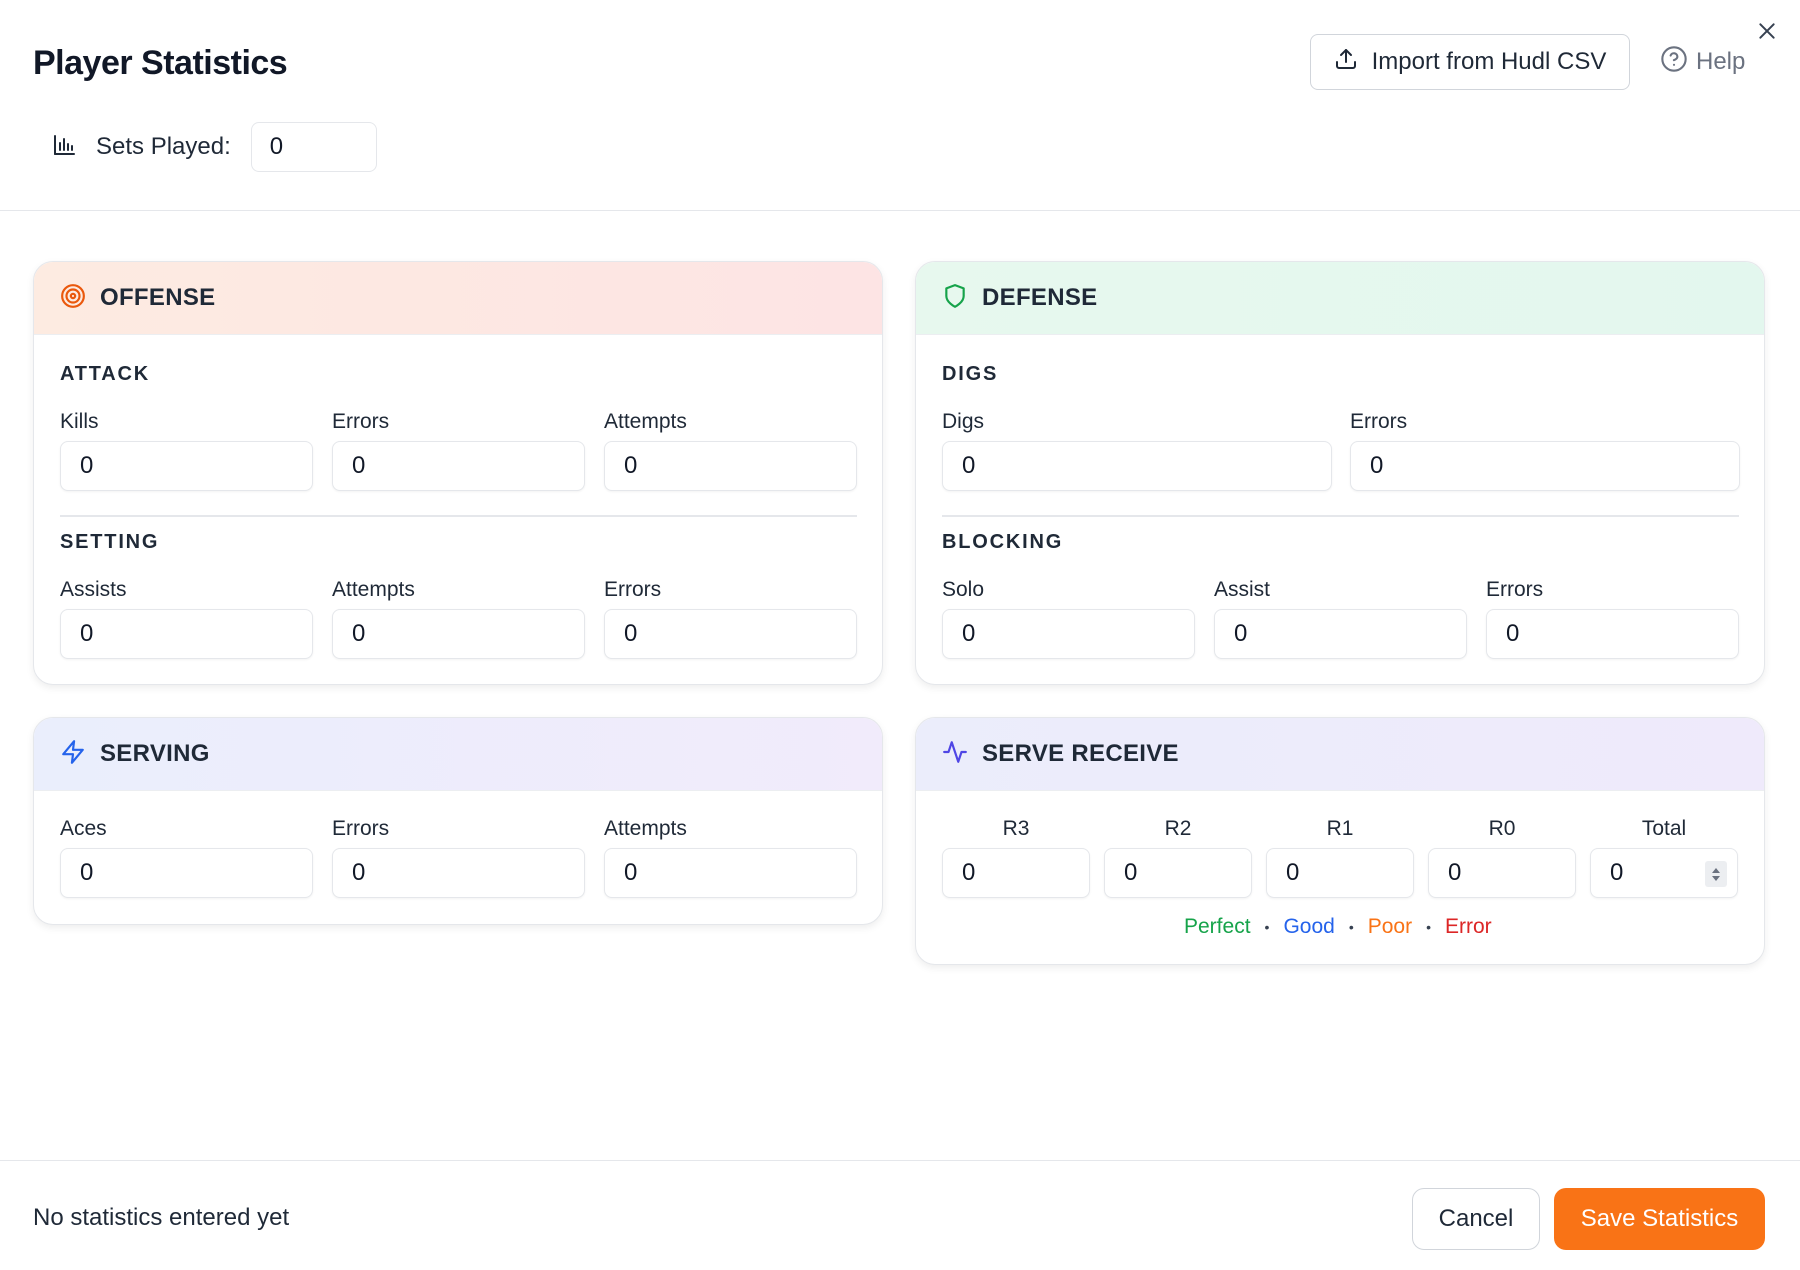  Describe the element at coordinates (1617, 872) in the screenshot. I see `receive-total-value: 0` at that location.